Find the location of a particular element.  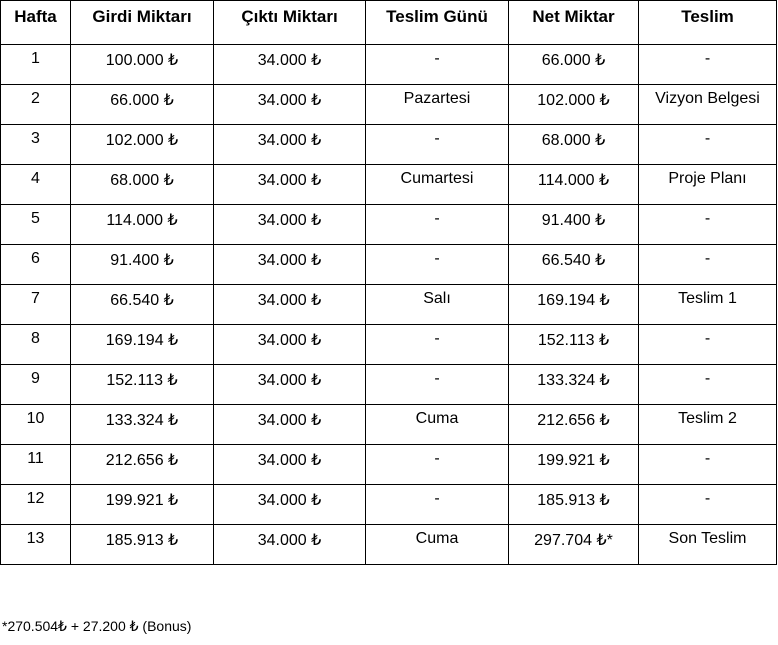

cell-net: 66.000 ₺ is located at coordinates (573, 64).